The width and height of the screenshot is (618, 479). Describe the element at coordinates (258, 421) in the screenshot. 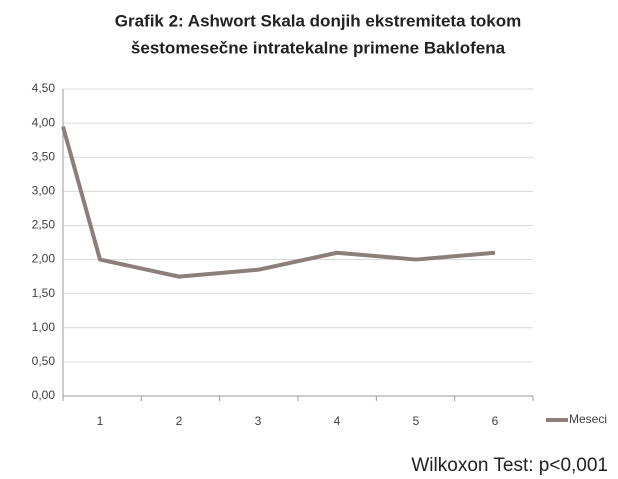

I see `x-tick-label: 3` at that location.